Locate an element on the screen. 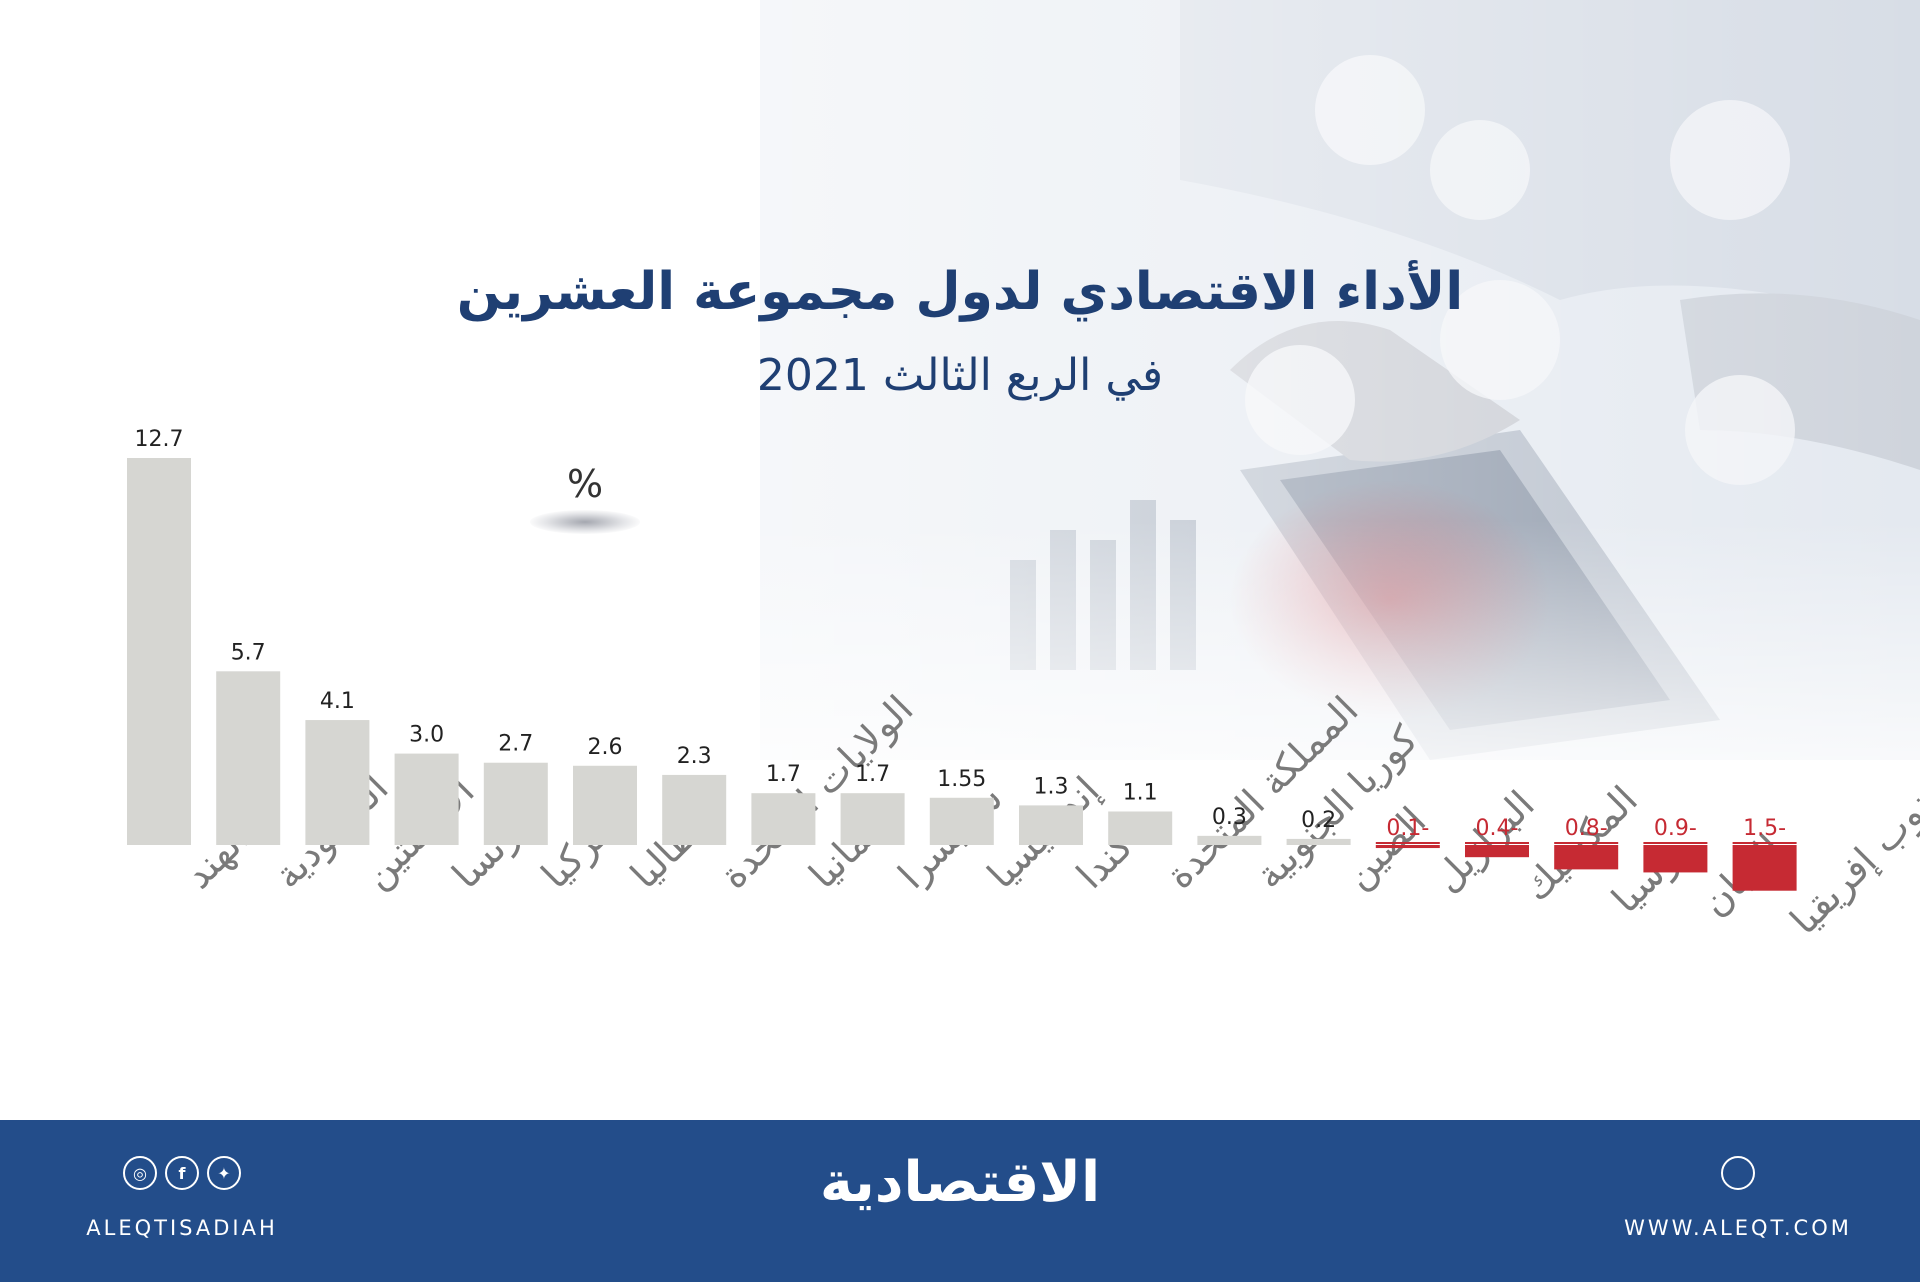  facebook-icon: f is located at coordinates (182, 1173).